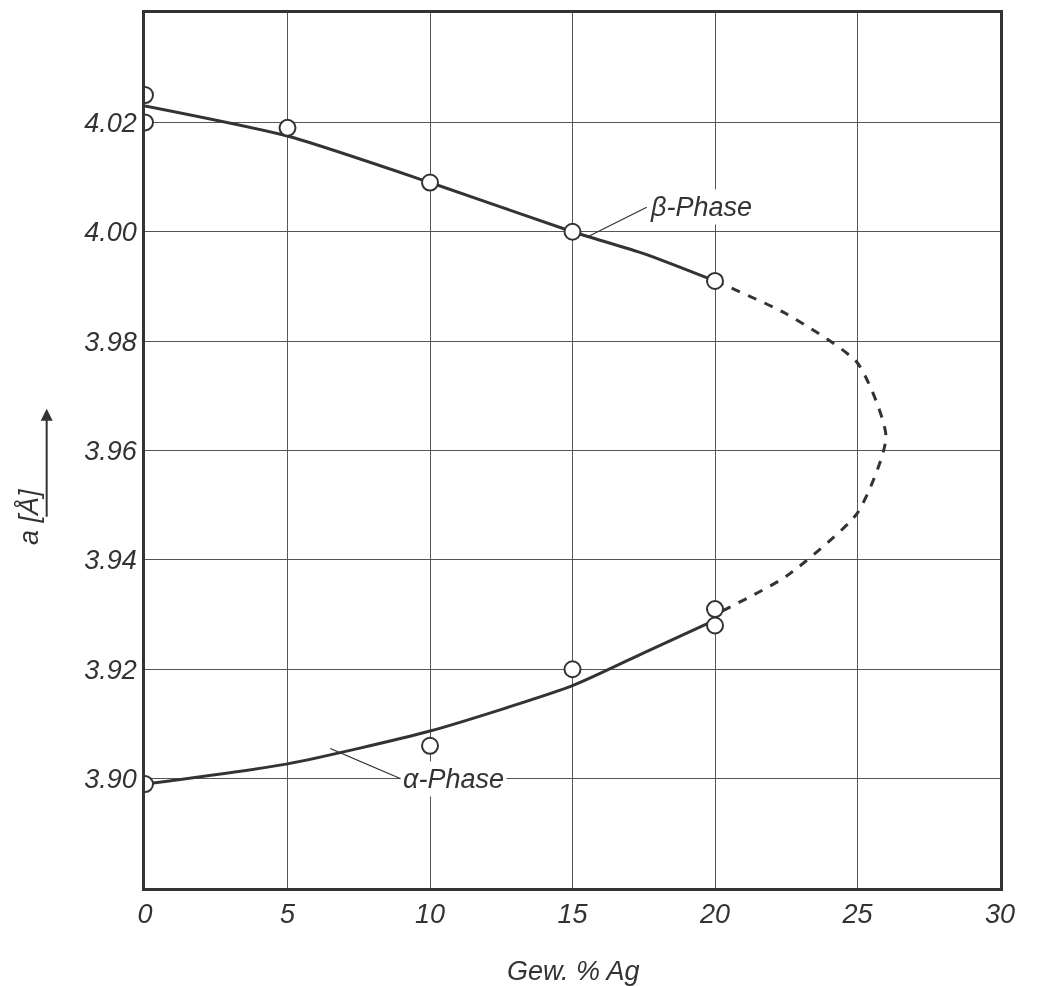  What do you see at coordinates (430, 914) in the screenshot?
I see `x-tick-label: 10` at bounding box center [430, 914].